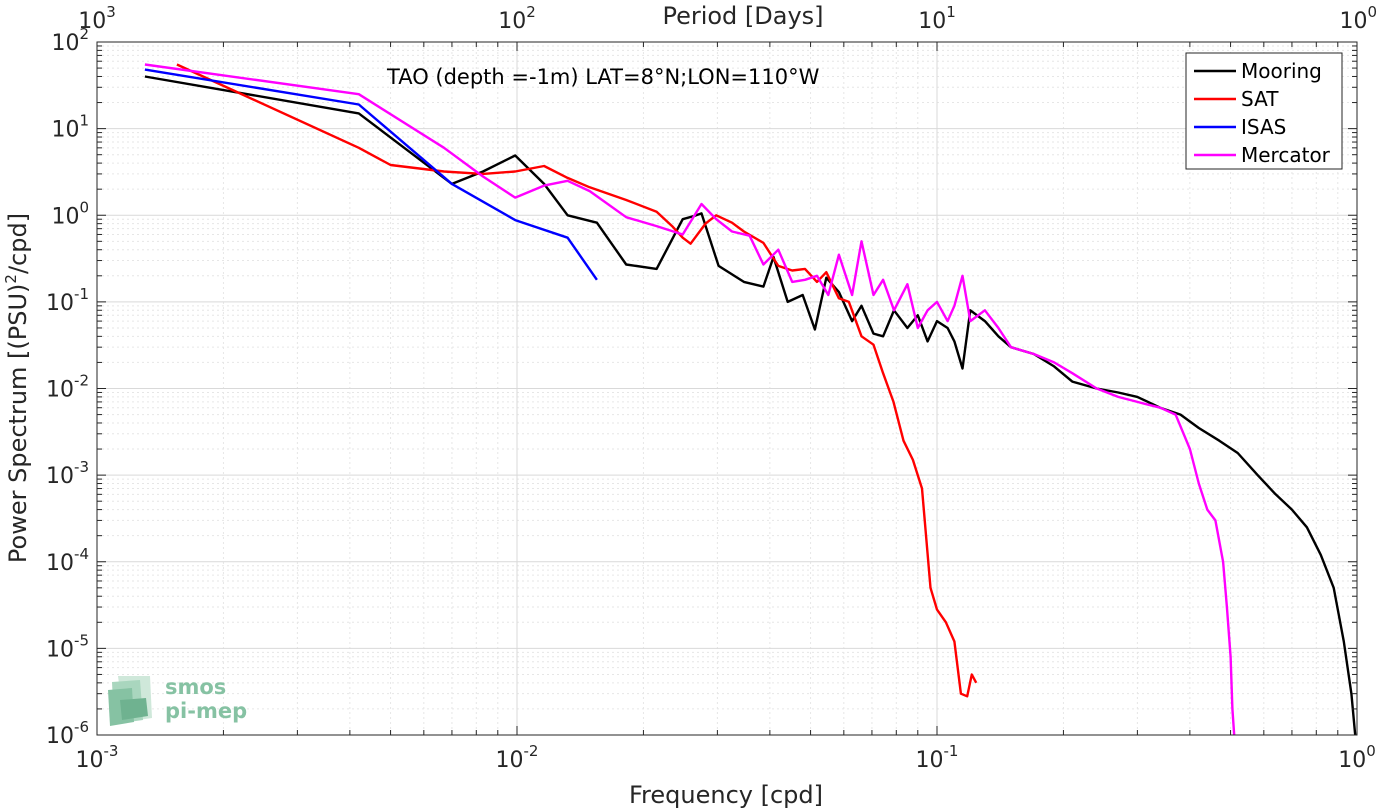 The height and width of the screenshot is (809, 1377). I want to click on x-tick-label-exp: -2, so click(531, 751).